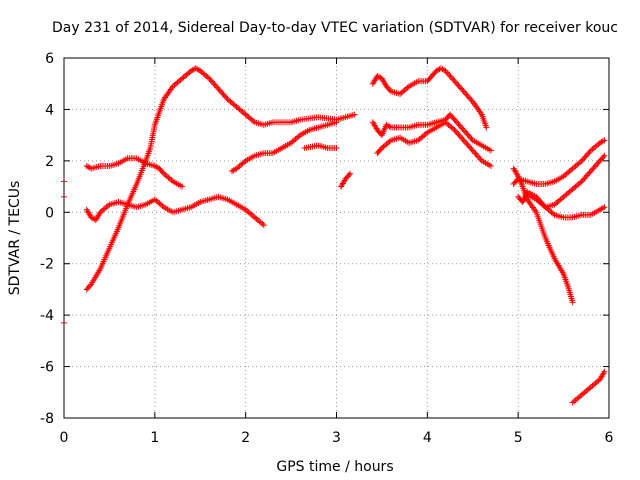 Image resolution: width=640 pixels, height=480 pixels. What do you see at coordinates (47, 316) in the screenshot?
I see `y-tick-label: -4` at bounding box center [47, 316].